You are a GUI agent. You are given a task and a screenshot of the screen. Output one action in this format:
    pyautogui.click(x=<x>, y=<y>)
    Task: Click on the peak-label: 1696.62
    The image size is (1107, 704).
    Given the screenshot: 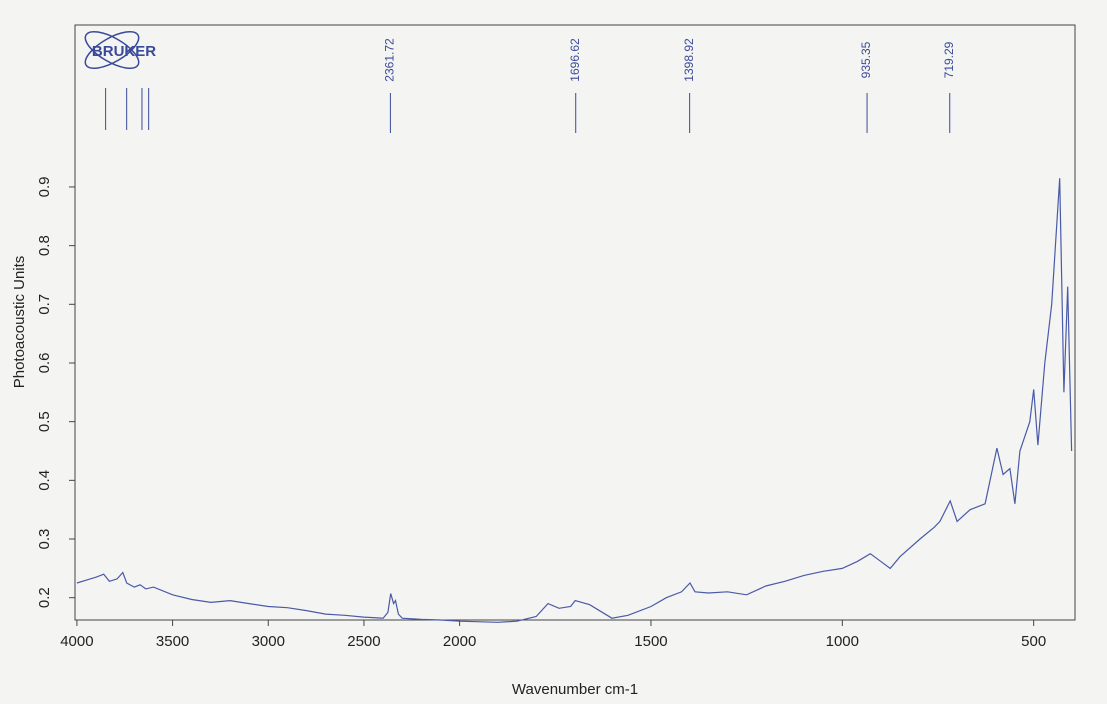 What is the action you would take?
    pyautogui.click(x=575, y=60)
    